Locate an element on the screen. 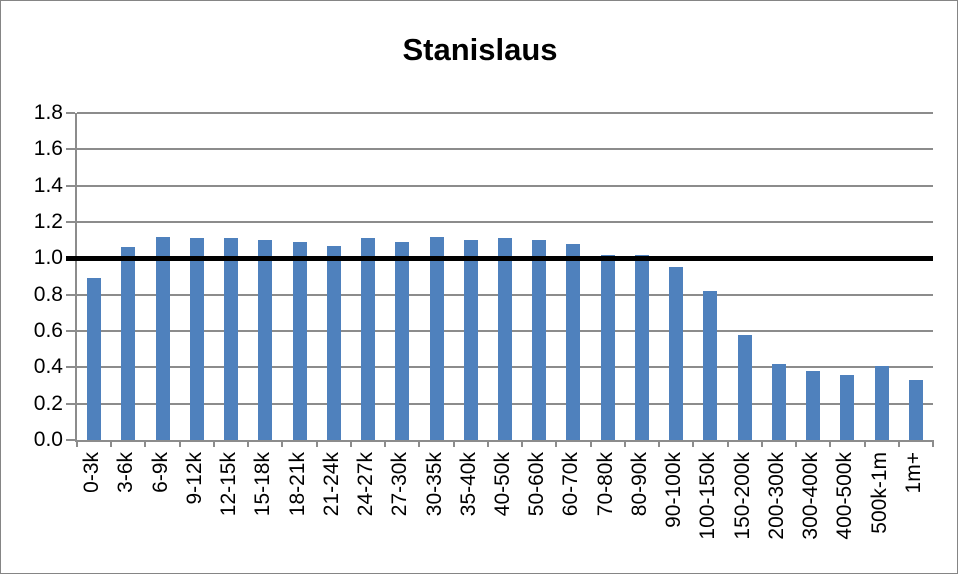 The height and width of the screenshot is (576, 960). x-axis-tick-label: 40-50k is located at coordinates (502, 484).